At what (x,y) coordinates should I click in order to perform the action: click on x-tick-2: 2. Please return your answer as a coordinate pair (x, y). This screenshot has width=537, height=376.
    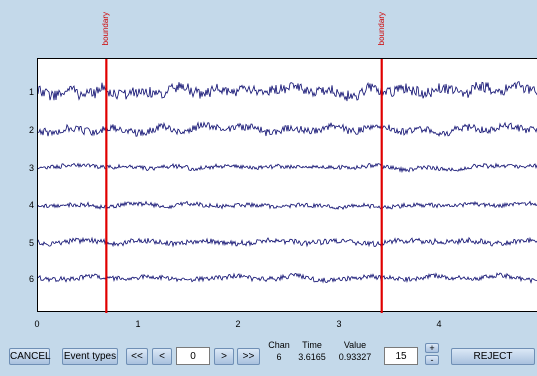
    Looking at the image, I should click on (238, 324).